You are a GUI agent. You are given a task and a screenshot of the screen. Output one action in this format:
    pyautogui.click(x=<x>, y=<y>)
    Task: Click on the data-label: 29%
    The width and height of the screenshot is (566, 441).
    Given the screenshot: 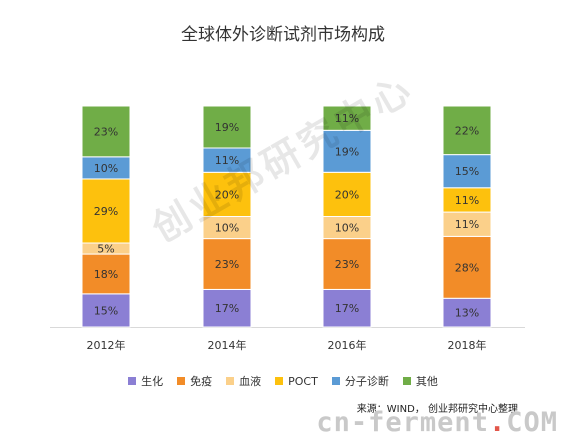 What is the action you would take?
    pyautogui.click(x=106, y=211)
    